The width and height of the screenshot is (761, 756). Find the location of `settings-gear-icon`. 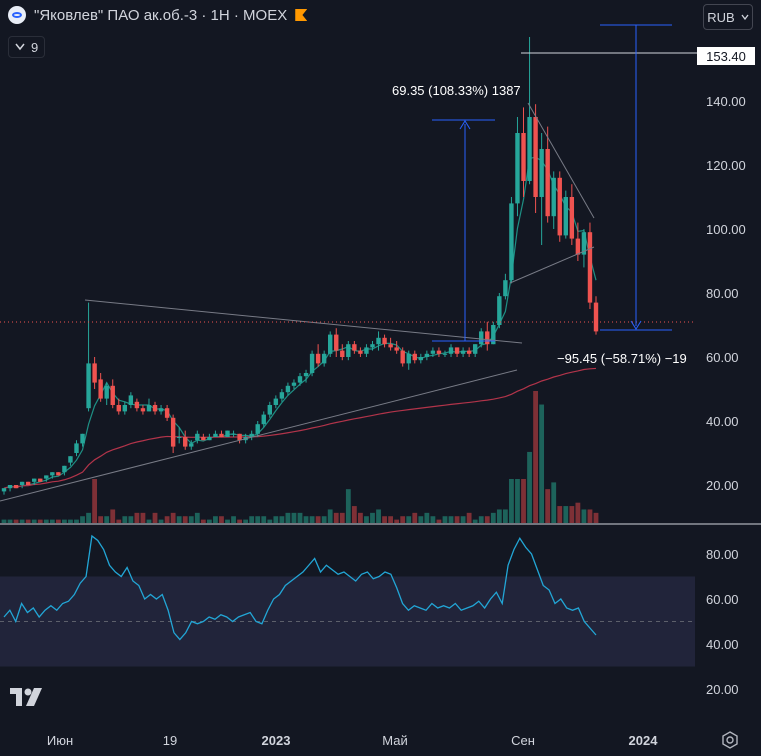

settings-gear-icon is located at coordinates (730, 740).